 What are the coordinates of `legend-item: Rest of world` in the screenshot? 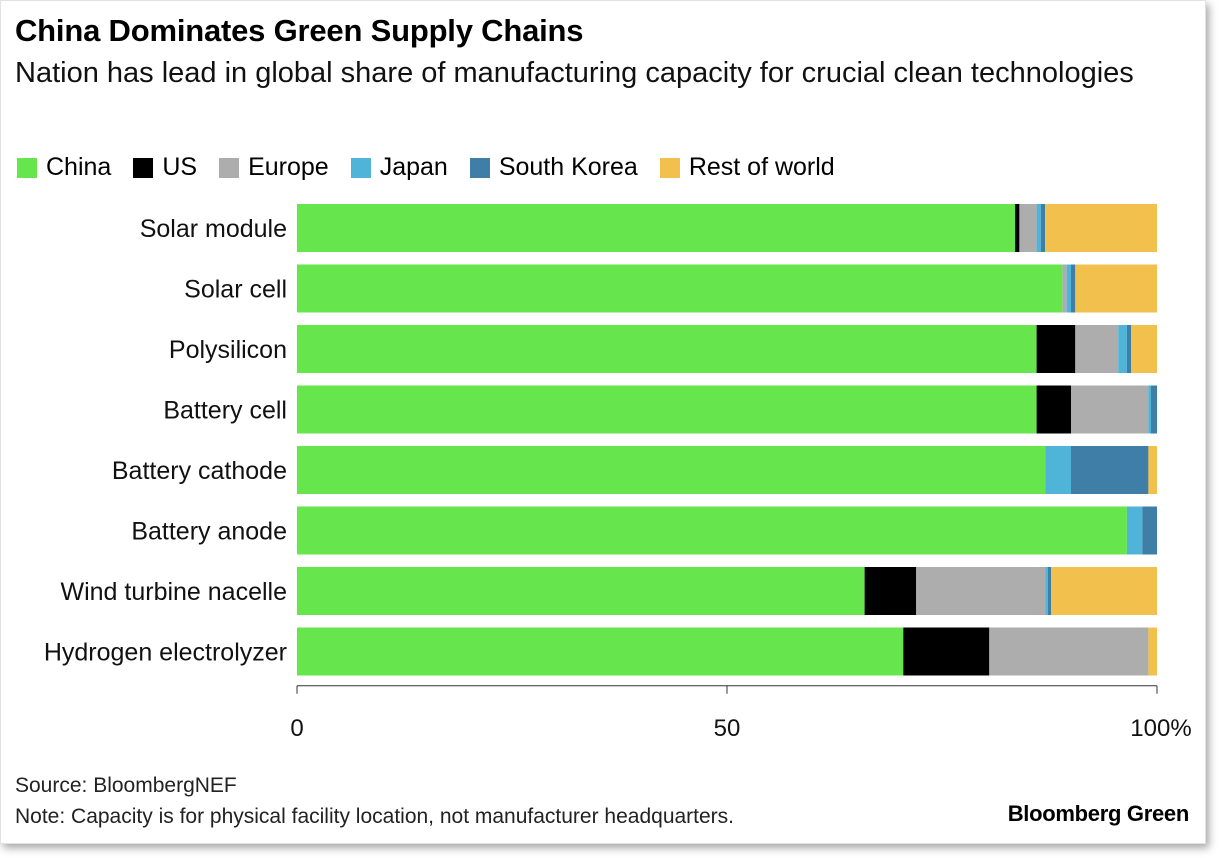 It's located at (747, 167).